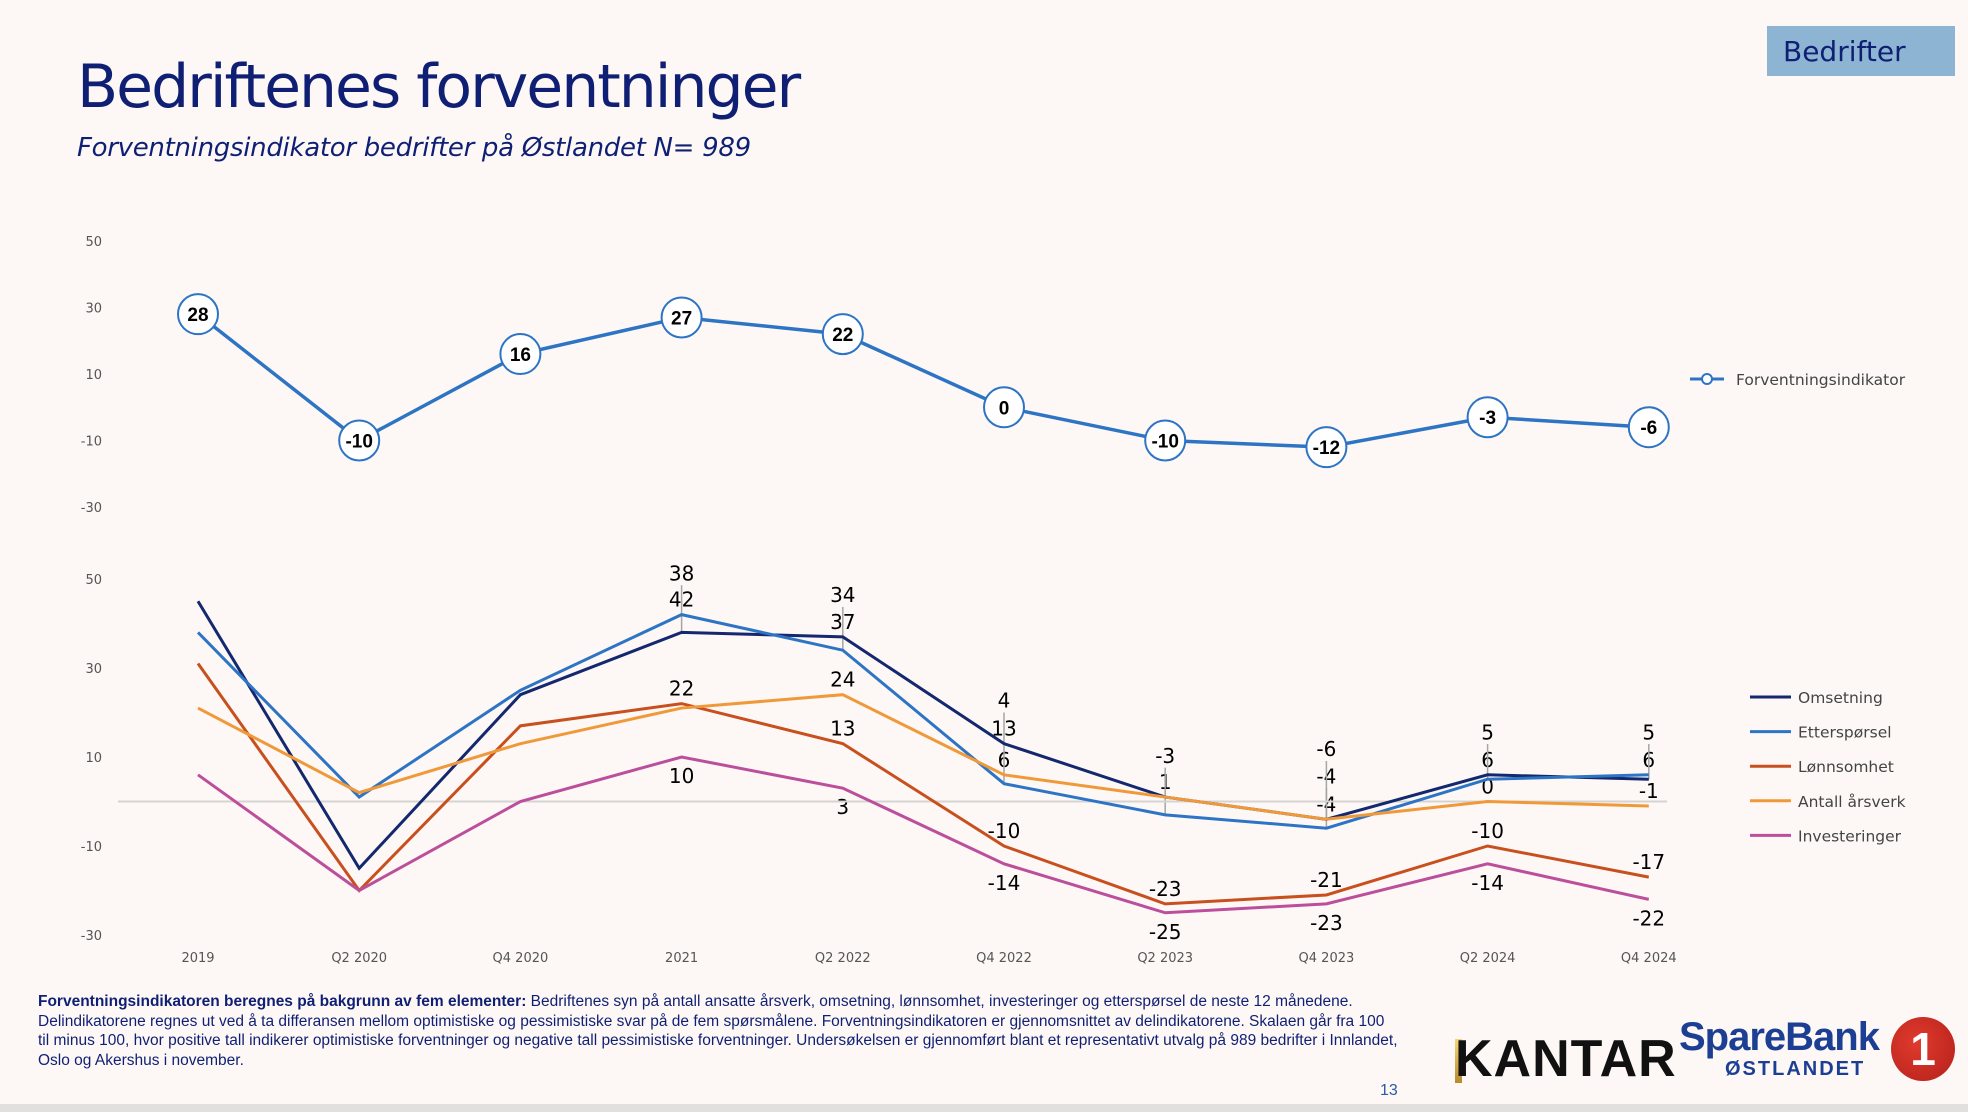 The image size is (1968, 1112). I want to click on data-label: 3, so click(842, 807).